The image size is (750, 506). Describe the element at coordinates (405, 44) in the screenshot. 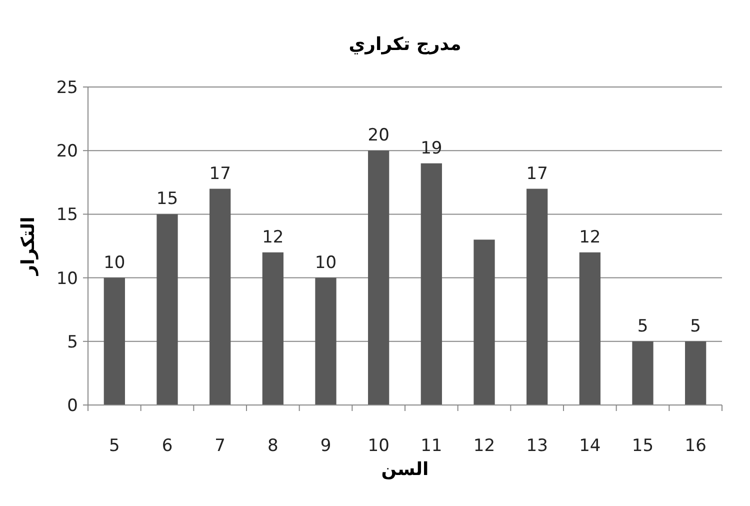

I see `chart-title: مدرج تكراري` at that location.